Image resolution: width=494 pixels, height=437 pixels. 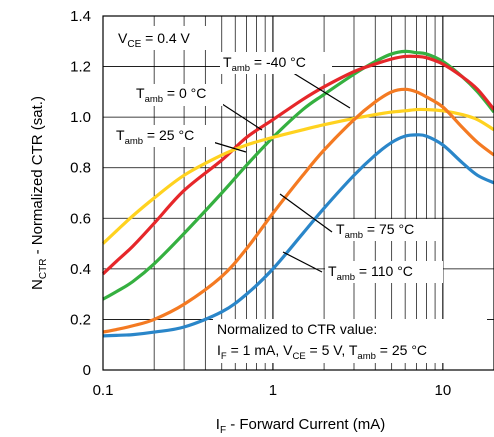 I want to click on series-label: Tamb = -40 °C, so click(x=264, y=64).